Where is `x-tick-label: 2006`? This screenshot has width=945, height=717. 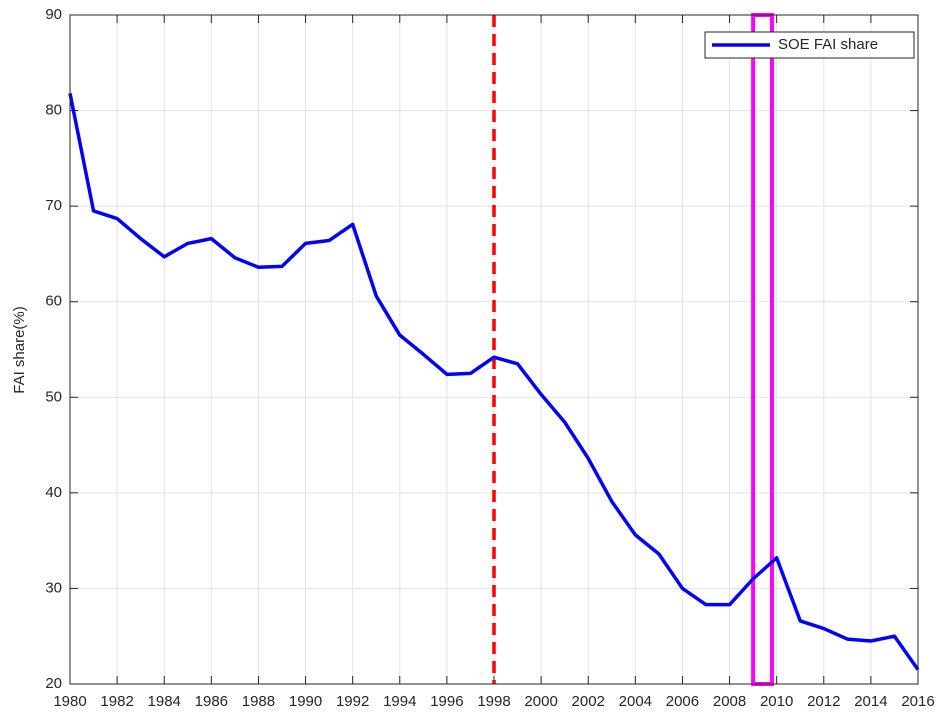
x-tick-label: 2006 is located at coordinates (682, 701).